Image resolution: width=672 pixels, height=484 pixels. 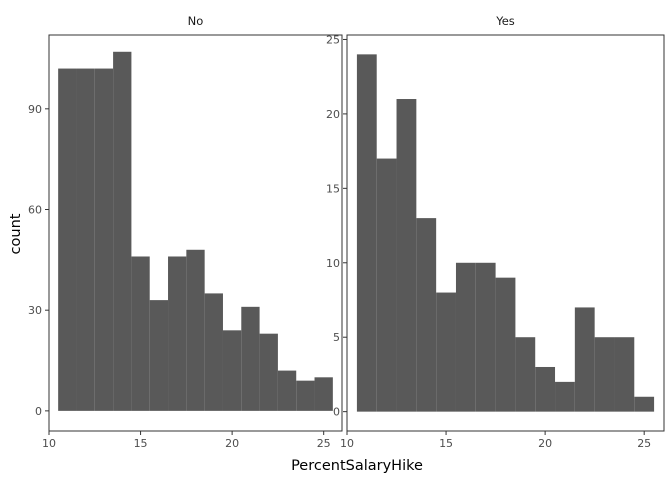 What do you see at coordinates (333, 39) in the screenshot?
I see `y-tick-label-yes-25: 25` at bounding box center [333, 39].